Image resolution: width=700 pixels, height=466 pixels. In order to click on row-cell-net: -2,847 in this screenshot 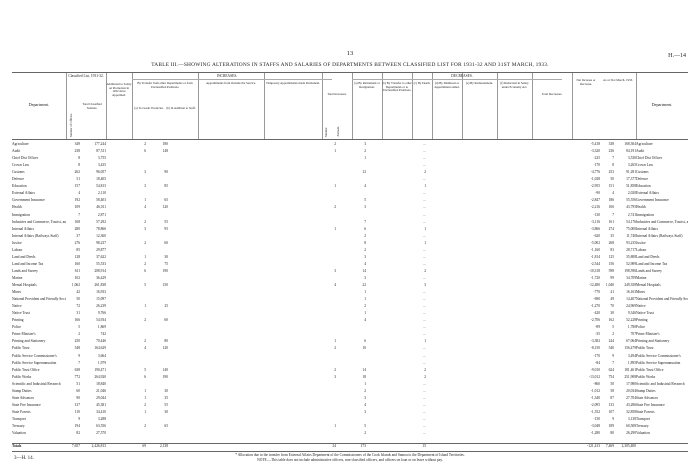, I will do `click(595, 200)`.